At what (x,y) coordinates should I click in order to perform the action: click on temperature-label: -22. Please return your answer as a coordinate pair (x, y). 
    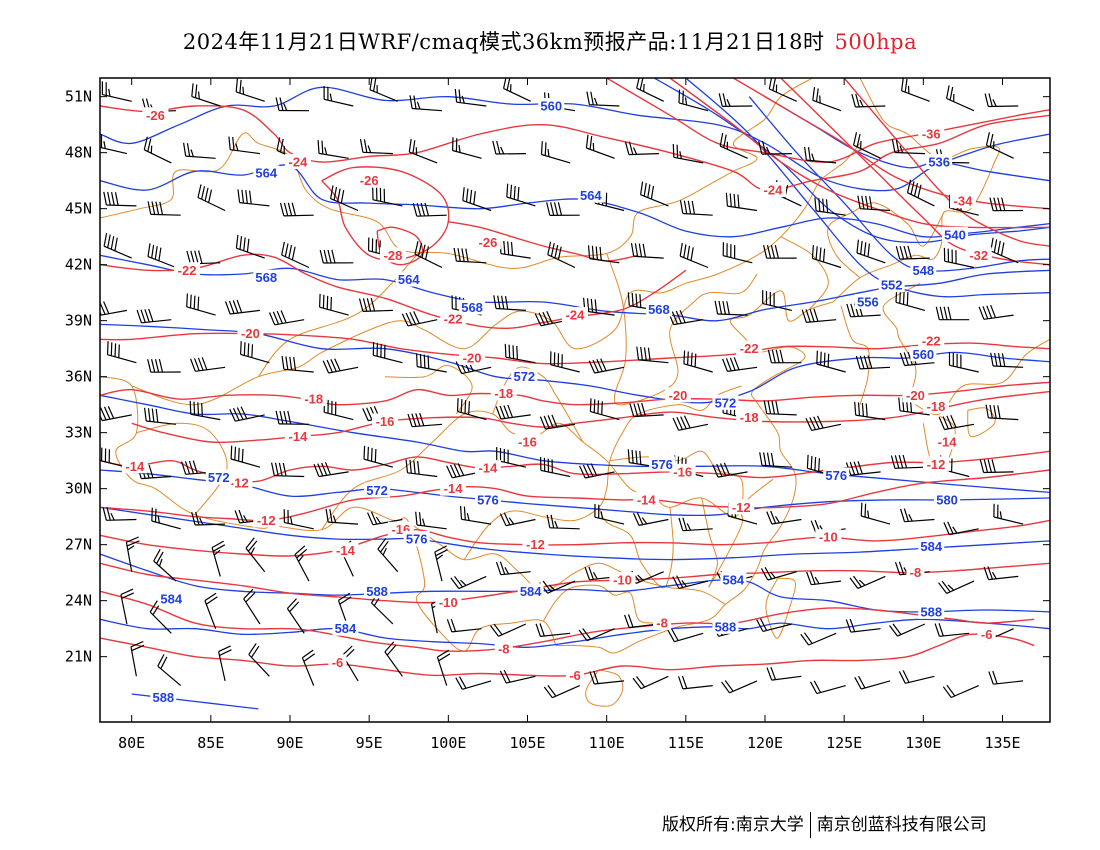
    Looking at the image, I should click on (453, 318).